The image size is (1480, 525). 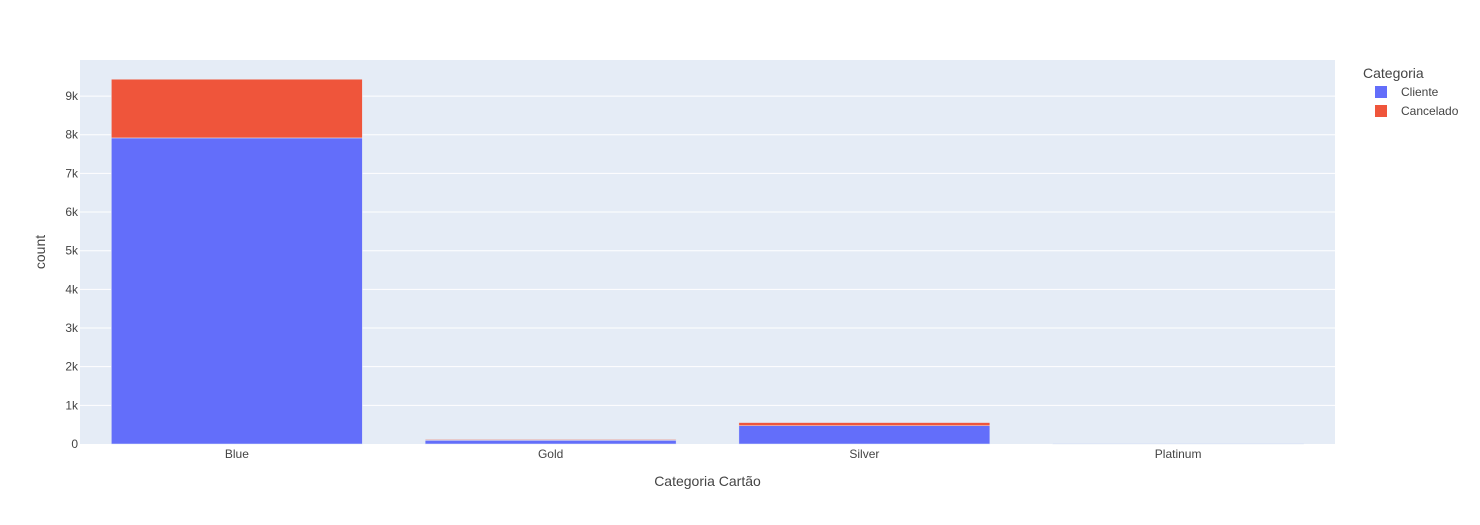 What do you see at coordinates (237, 291) in the screenshot?
I see `bar-cliente-blue` at bounding box center [237, 291].